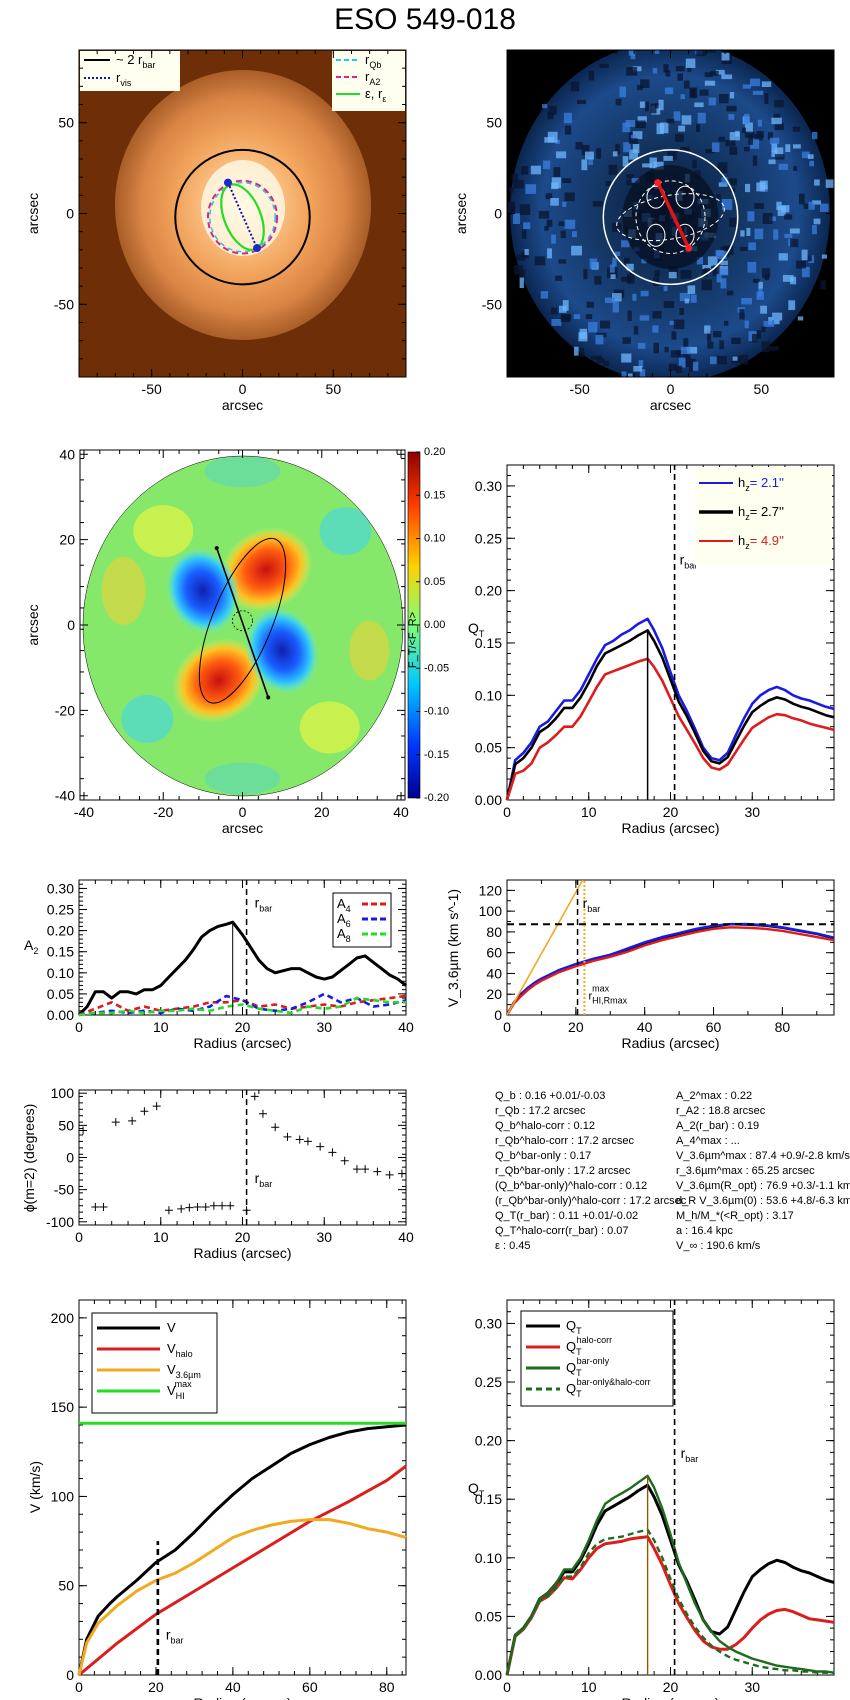 This screenshot has height=1700, width=850. Describe the element at coordinates (243, 1027) in the screenshot. I see `p5-xtick-label: 20` at that location.